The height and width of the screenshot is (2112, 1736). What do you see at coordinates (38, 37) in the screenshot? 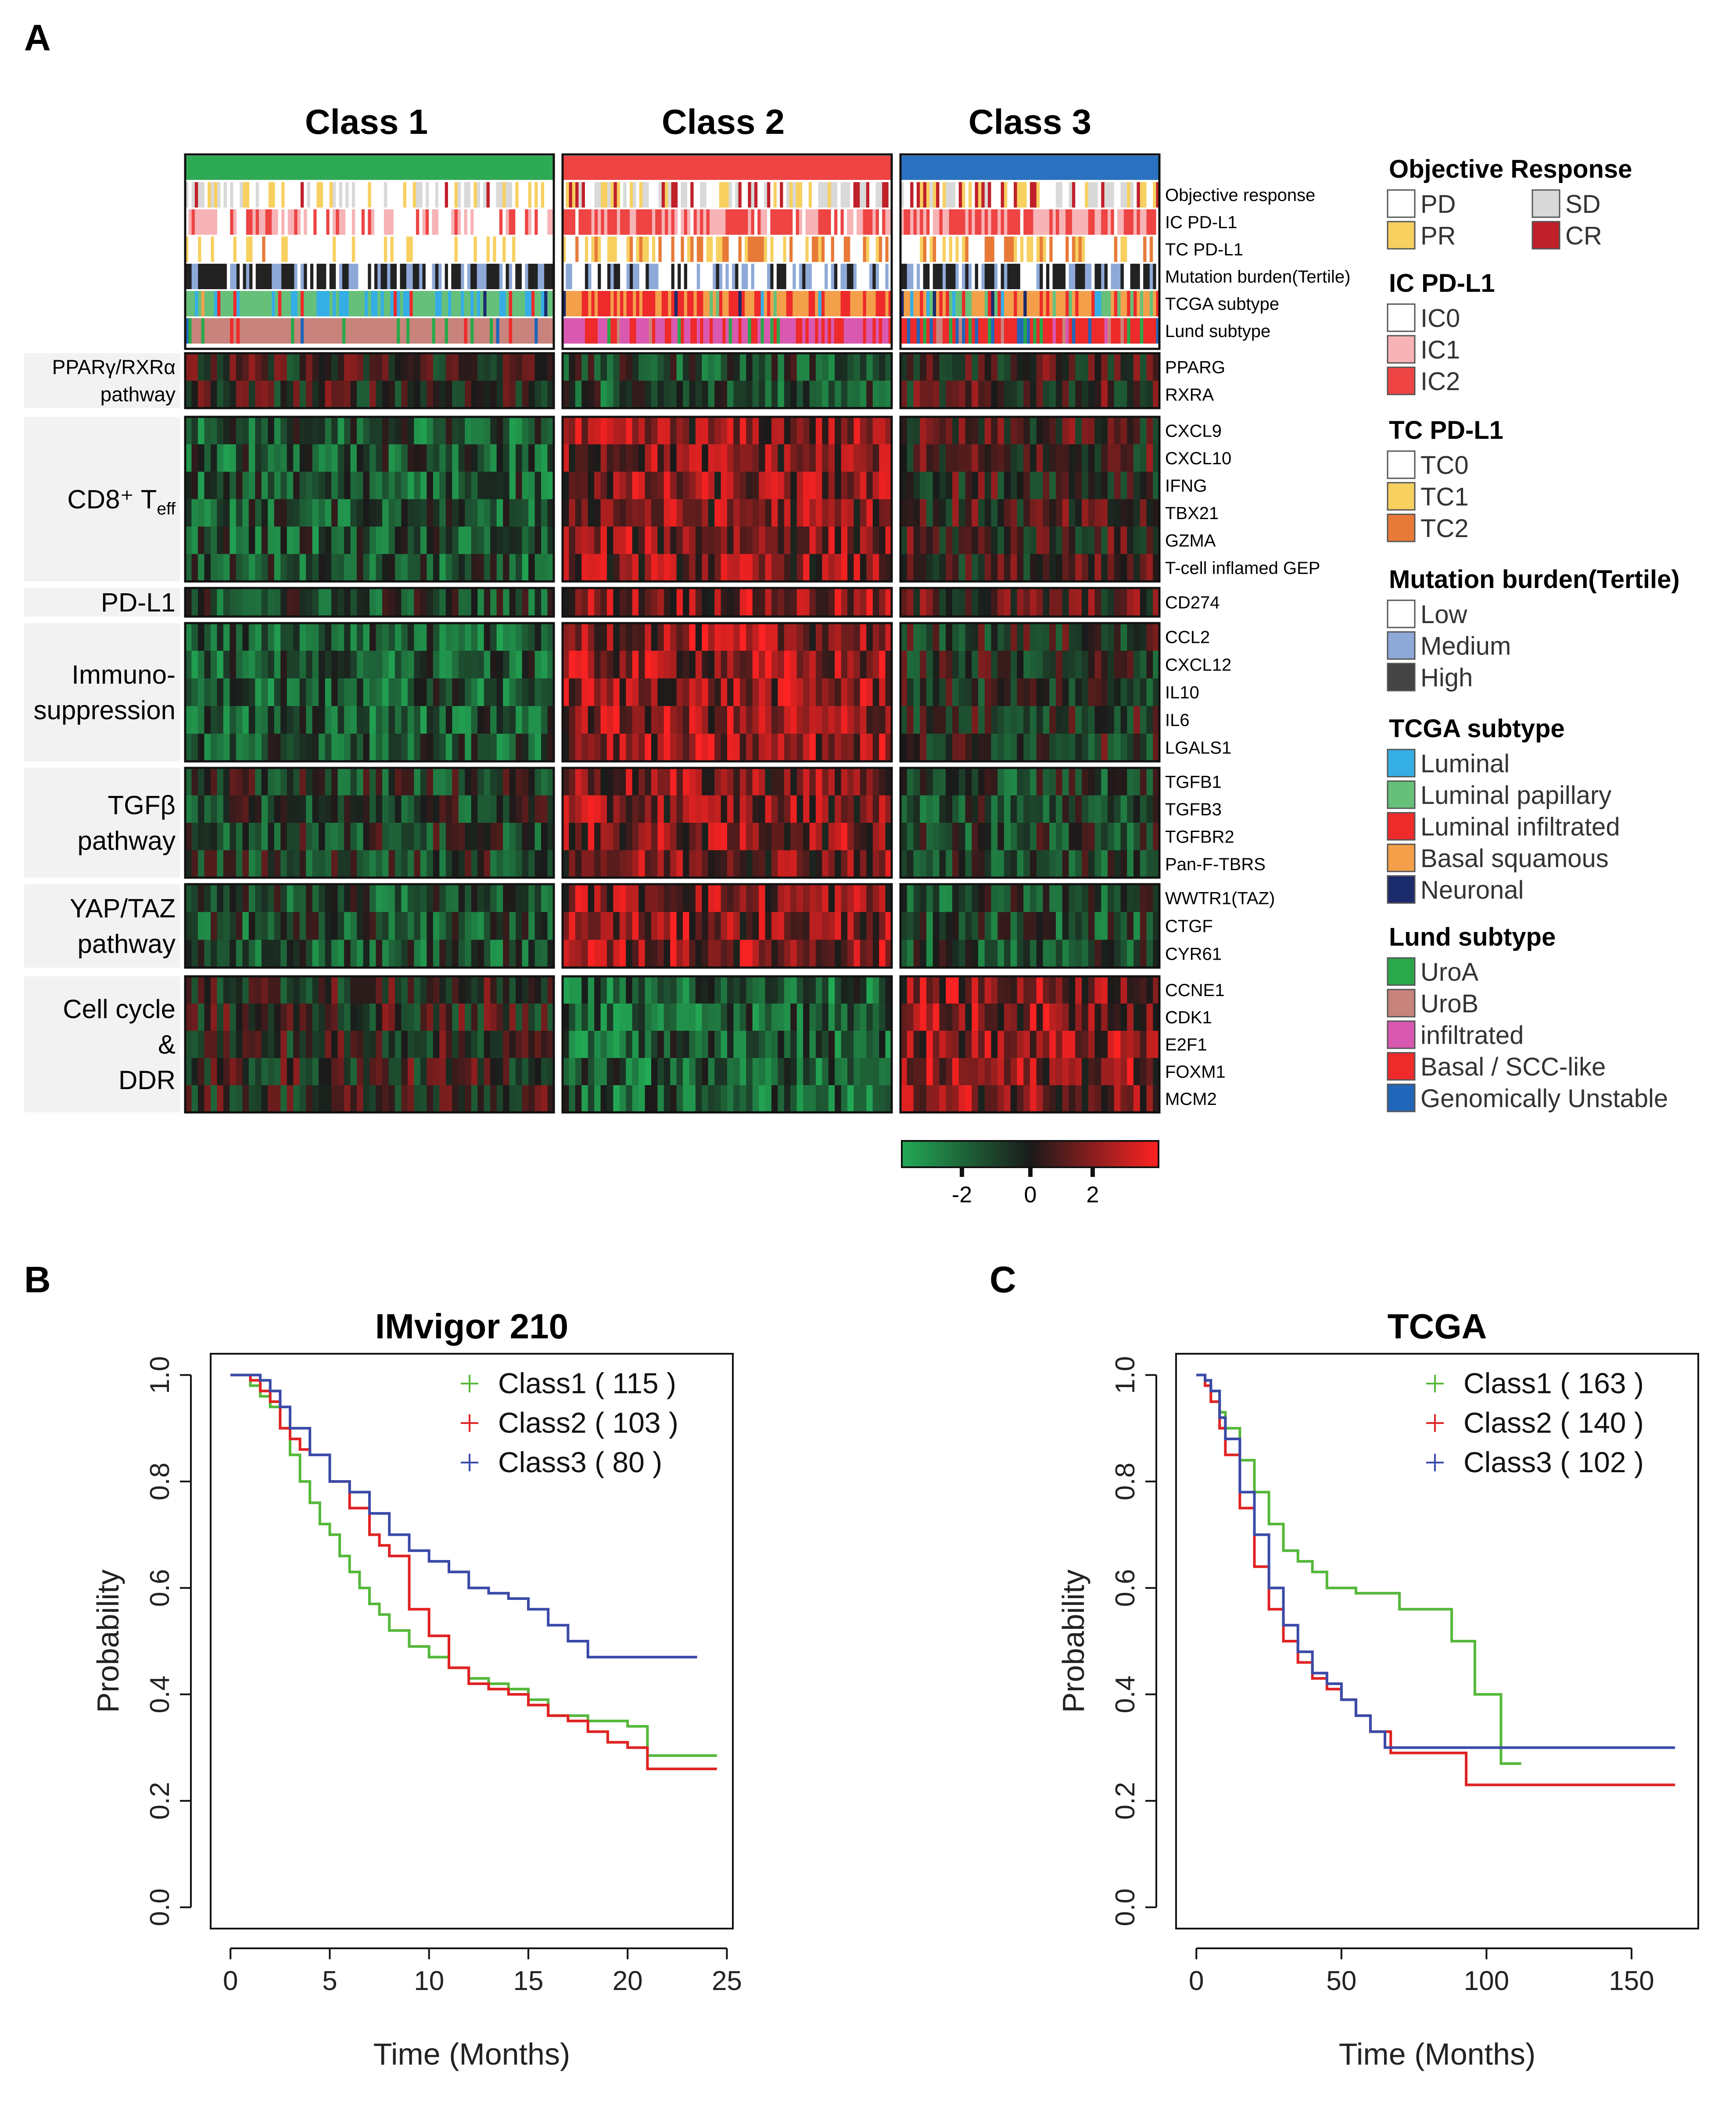
I see `panel-label-a: A` at bounding box center [38, 37].